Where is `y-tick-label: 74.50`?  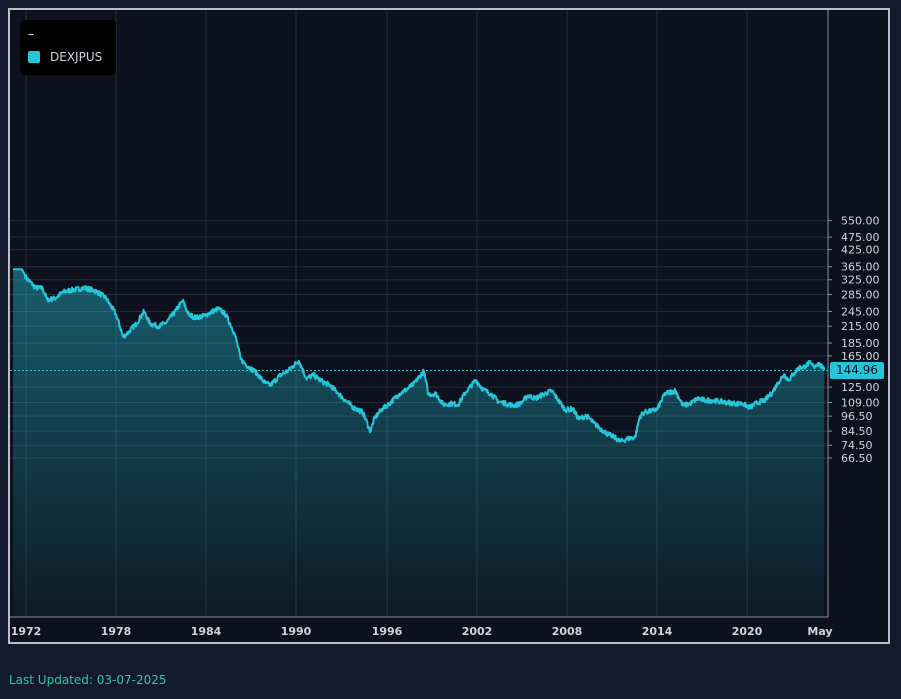
y-tick-label: 74.50 is located at coordinates (857, 445).